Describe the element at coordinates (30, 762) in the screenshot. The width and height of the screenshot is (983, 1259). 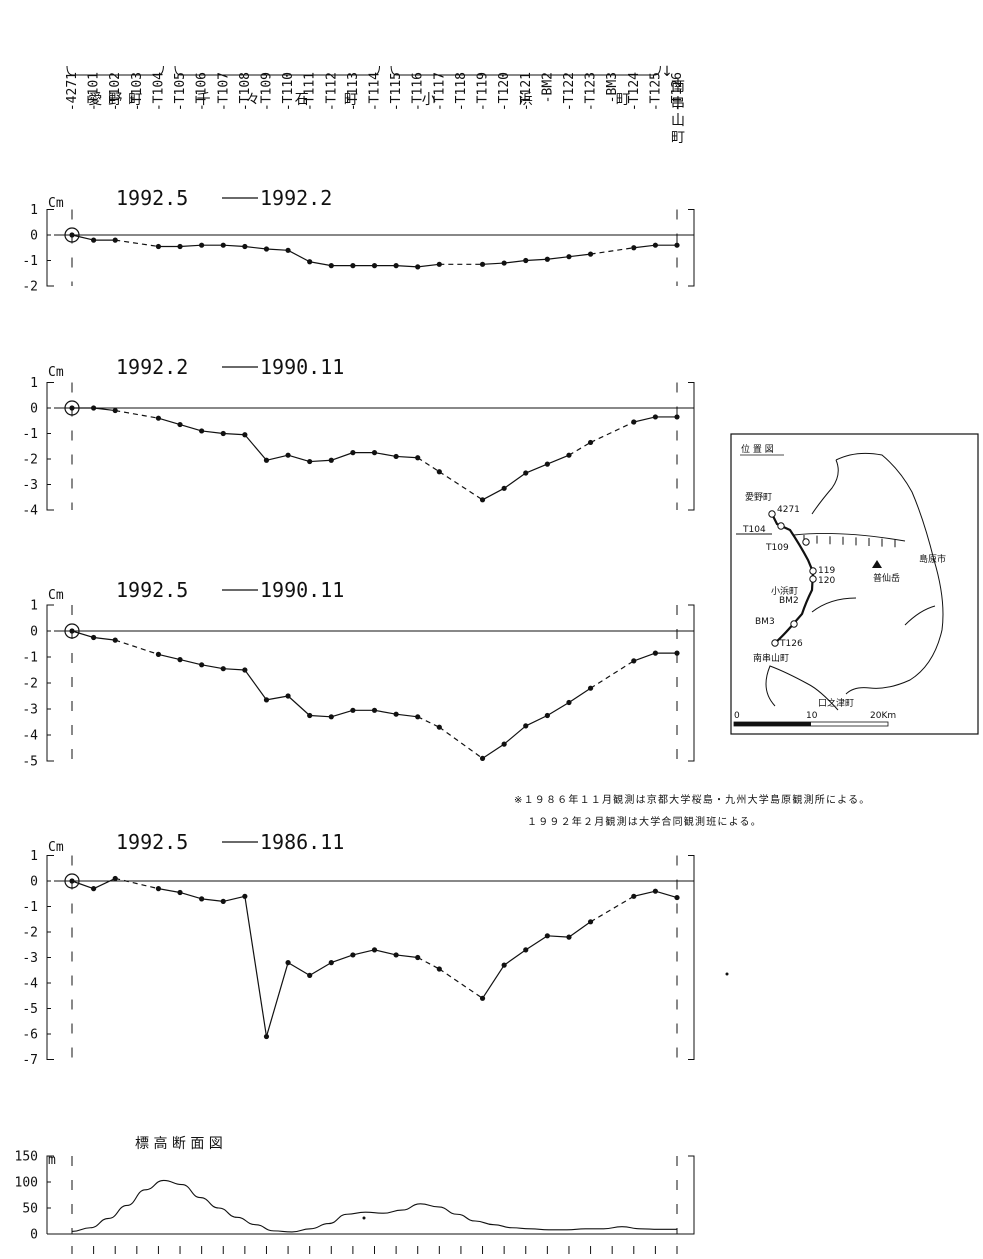
I see `y-tick-label: -5` at that location.